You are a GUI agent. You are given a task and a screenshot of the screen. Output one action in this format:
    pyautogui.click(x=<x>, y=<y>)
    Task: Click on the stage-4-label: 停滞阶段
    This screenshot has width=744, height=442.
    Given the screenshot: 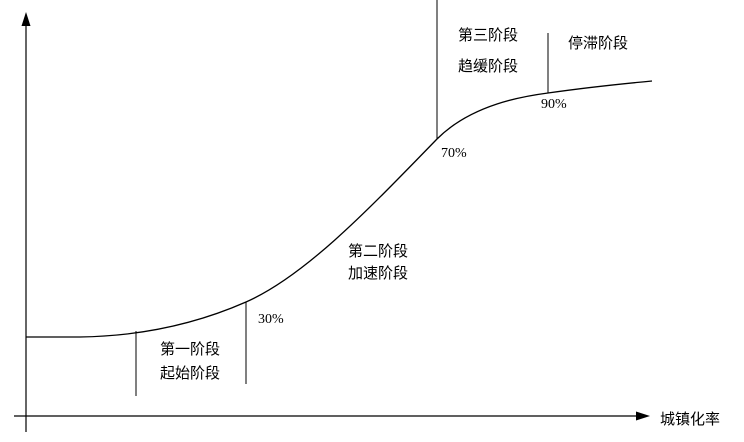 What is the action you would take?
    pyautogui.click(x=598, y=43)
    